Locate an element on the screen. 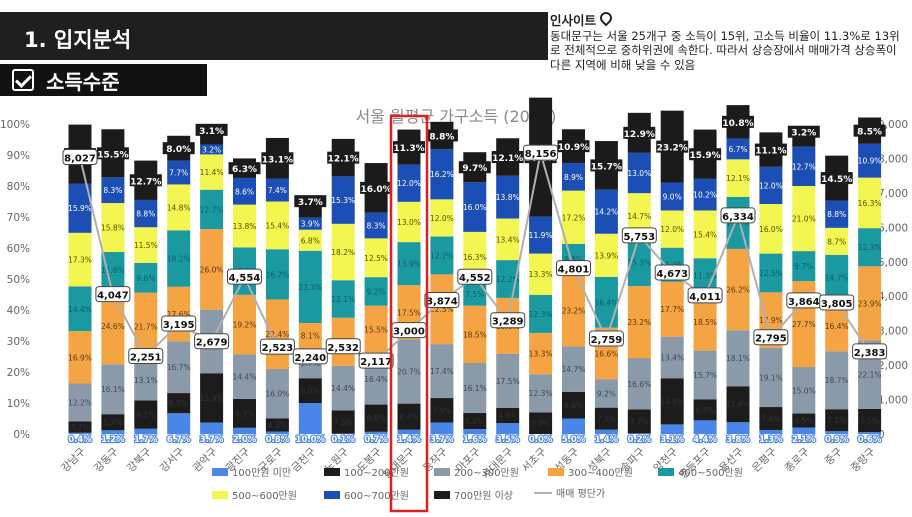 Image resolution: width=912 pixels, height=517 pixels. data-label: 8.1% is located at coordinates (310, 336).